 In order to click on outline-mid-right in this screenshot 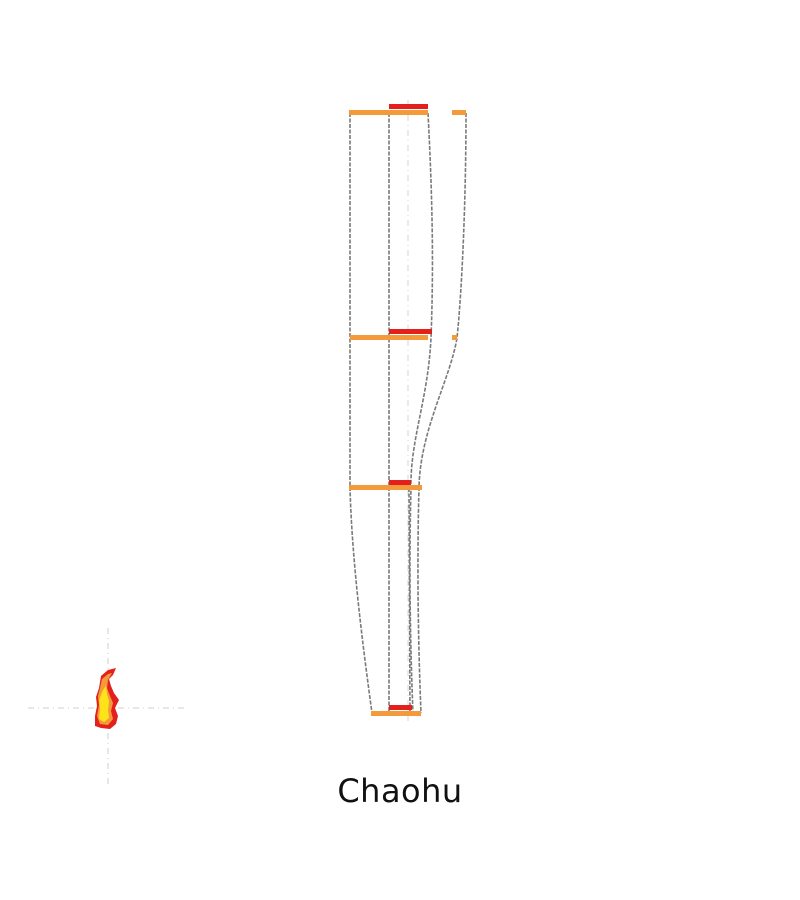, I will do `click(409, 600)`.